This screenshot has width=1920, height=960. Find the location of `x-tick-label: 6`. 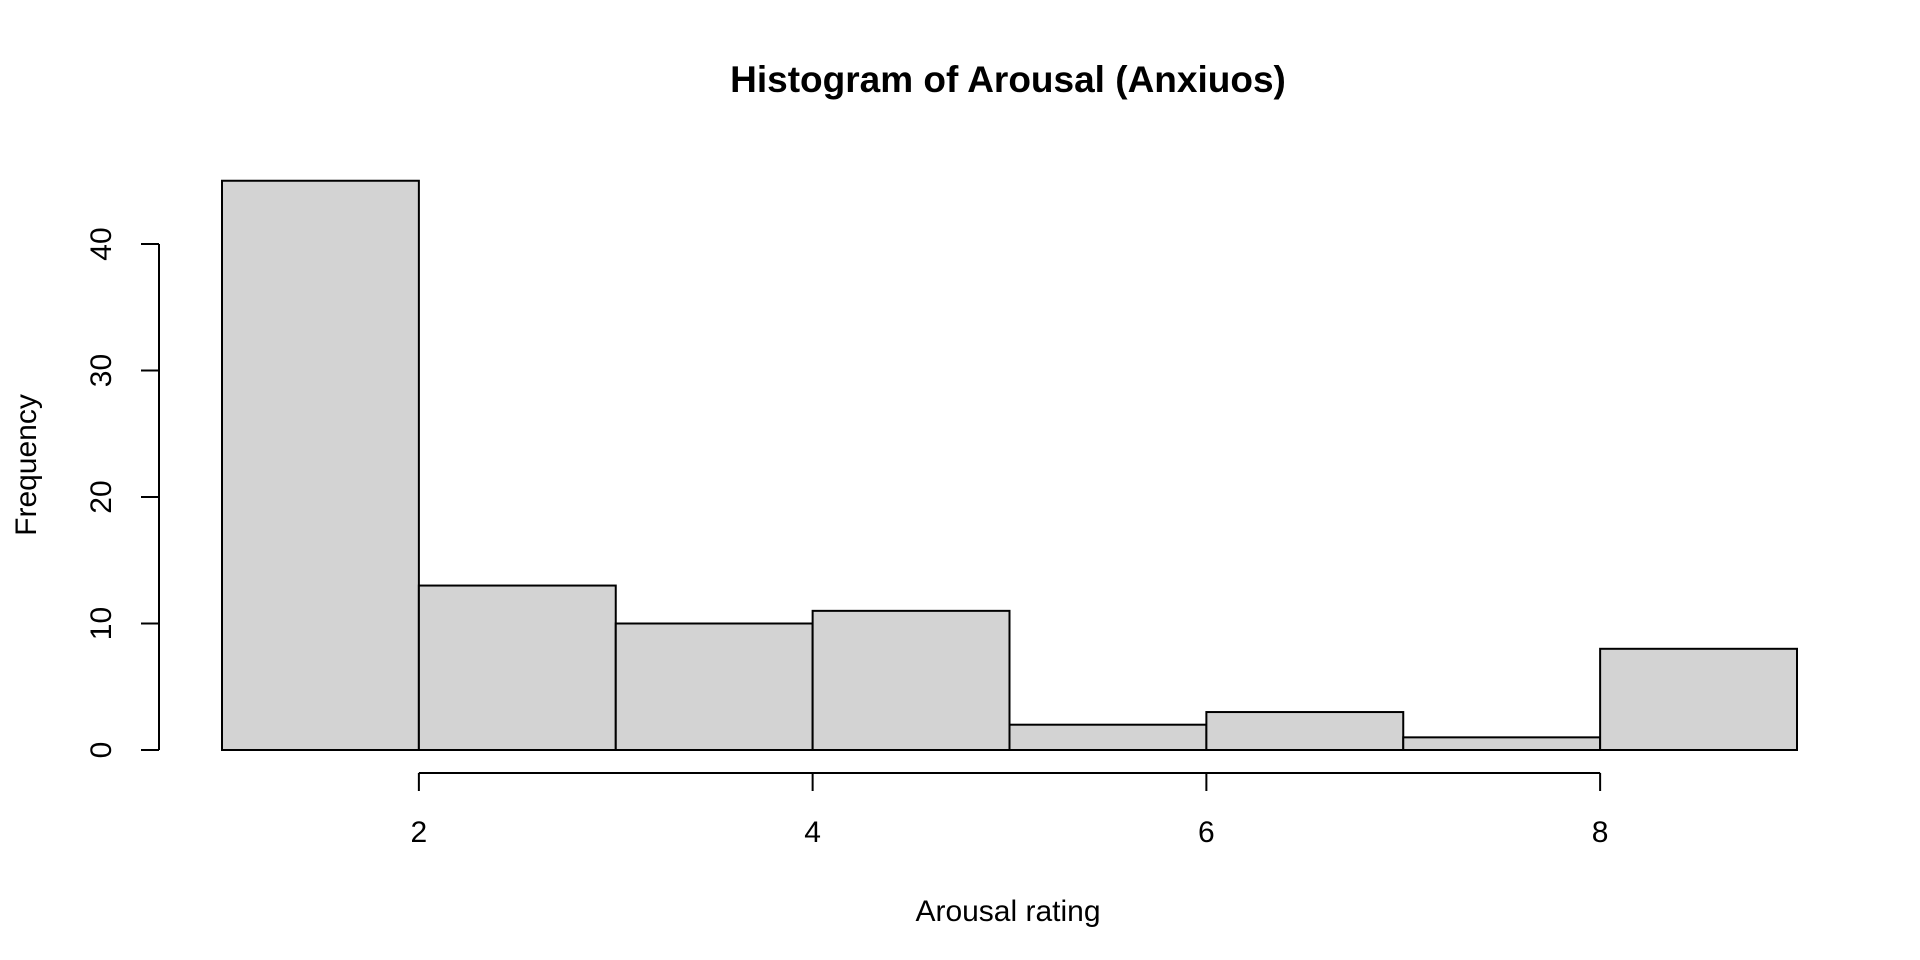

x-tick-label: 6 is located at coordinates (1206, 832).